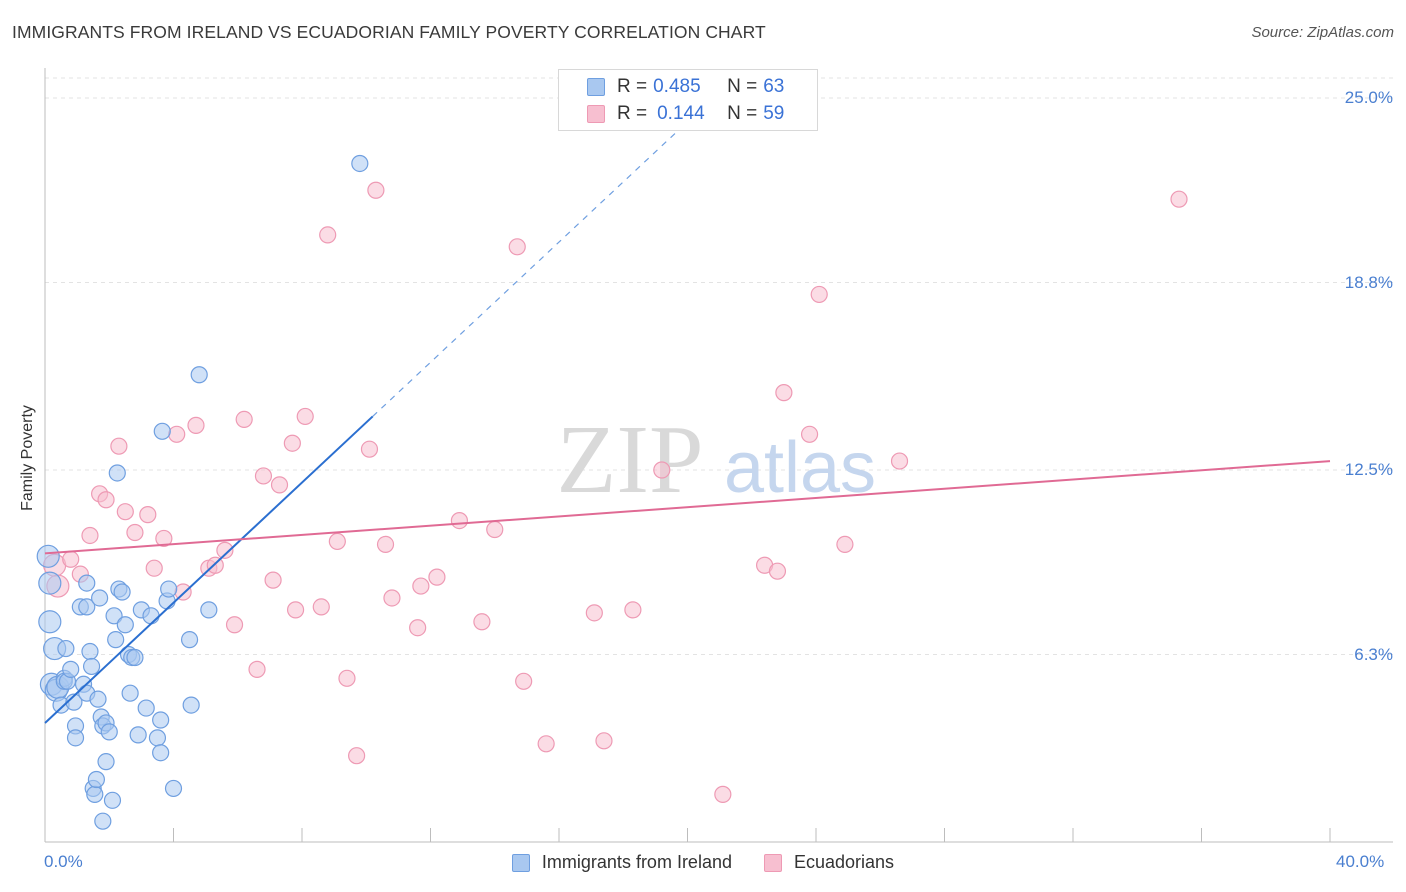 The image size is (1406, 892). What do you see at coordinates (742, 113) in the screenshot?
I see `legend-n-label: N =` at bounding box center [742, 113].